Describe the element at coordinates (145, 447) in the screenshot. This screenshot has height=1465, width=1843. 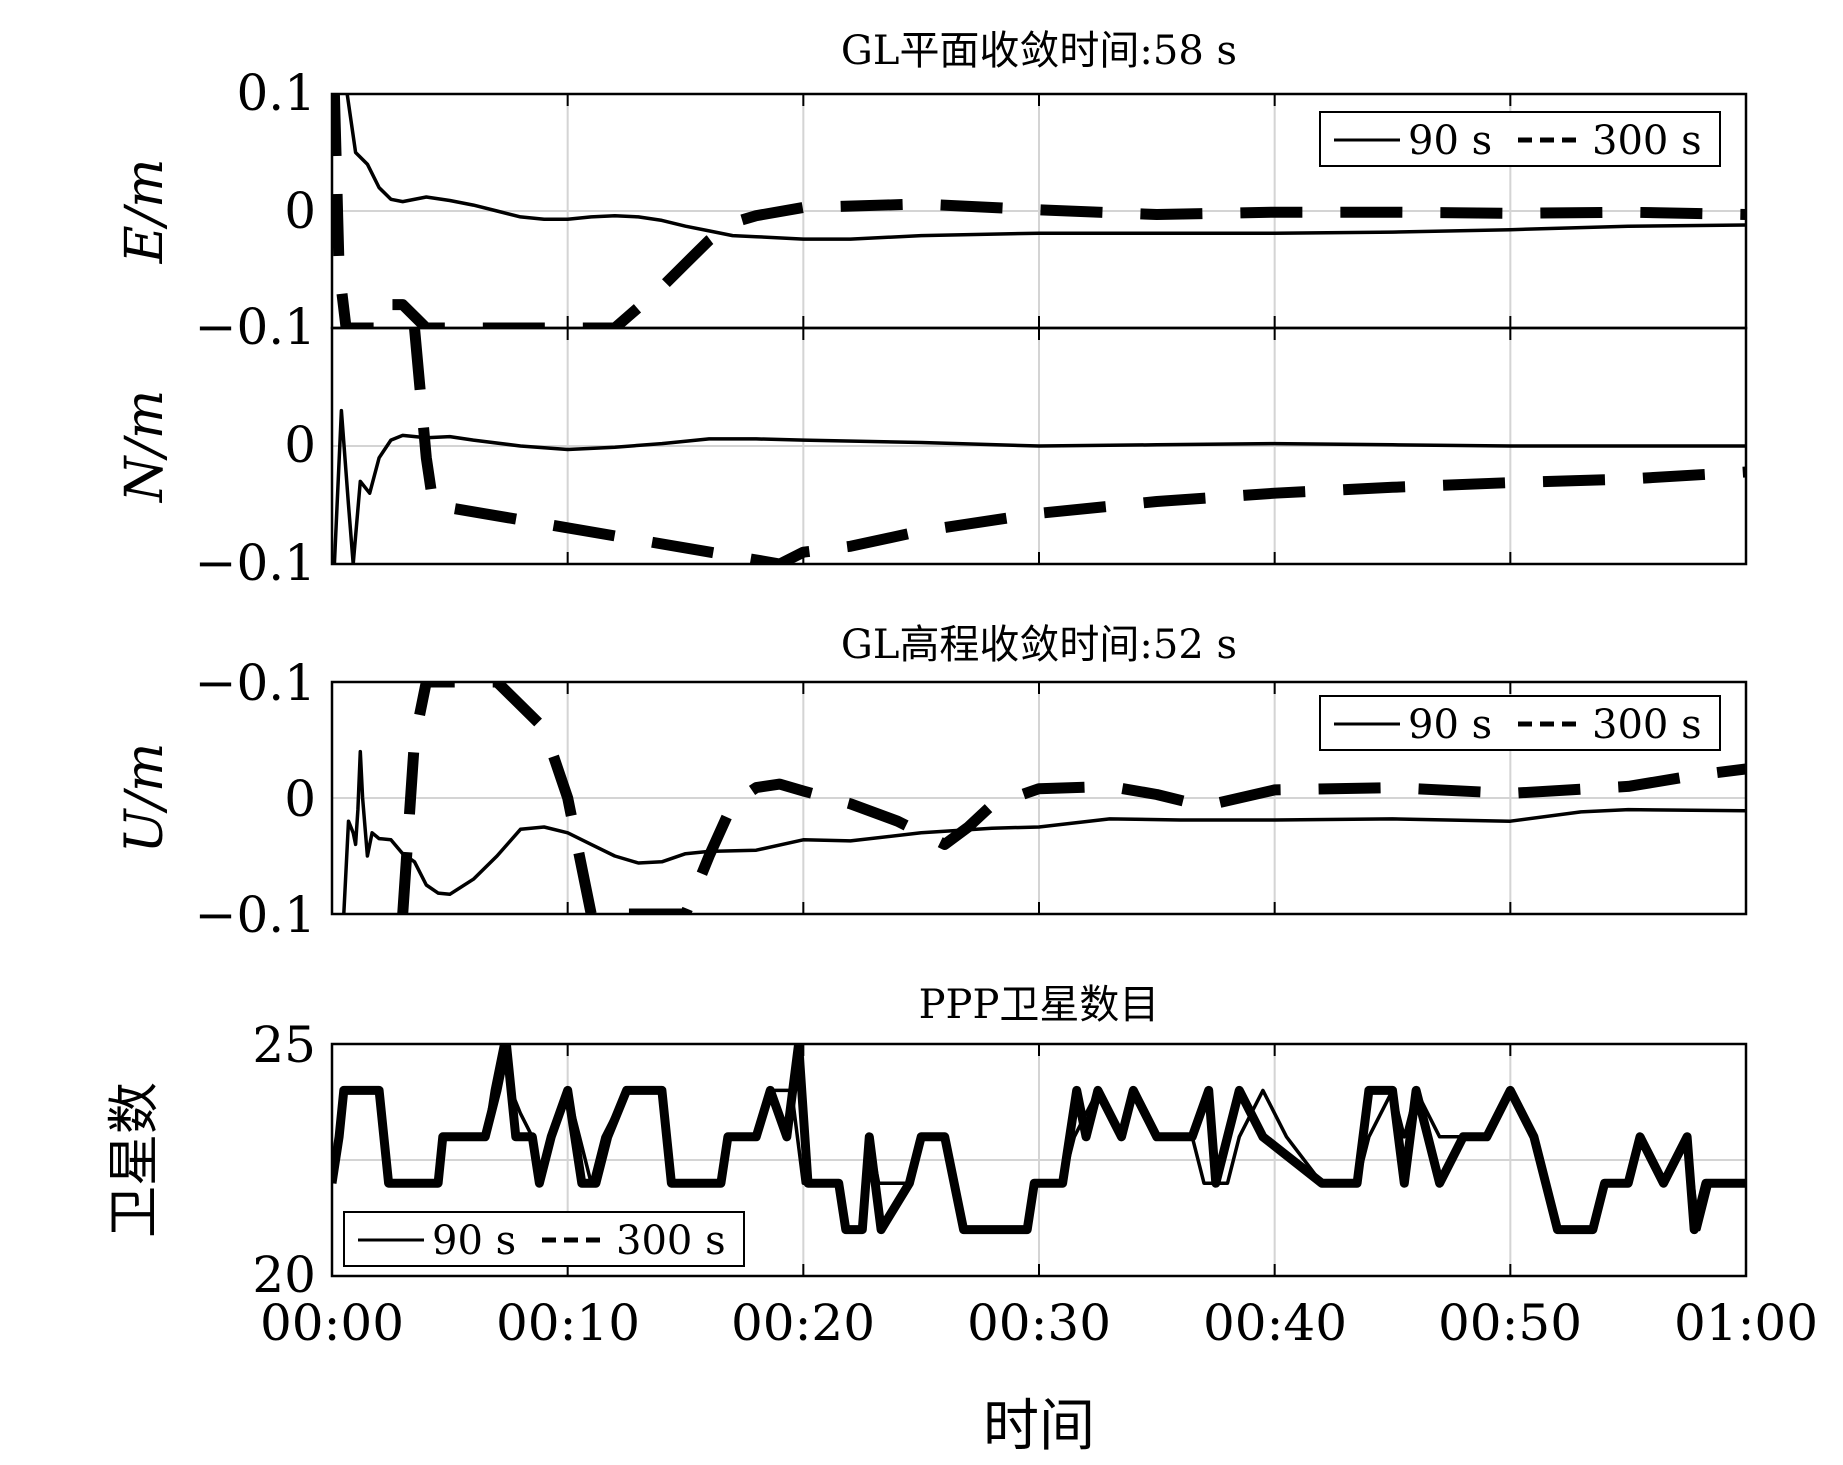
I see `subplot-n-ylabel: N/m` at that location.